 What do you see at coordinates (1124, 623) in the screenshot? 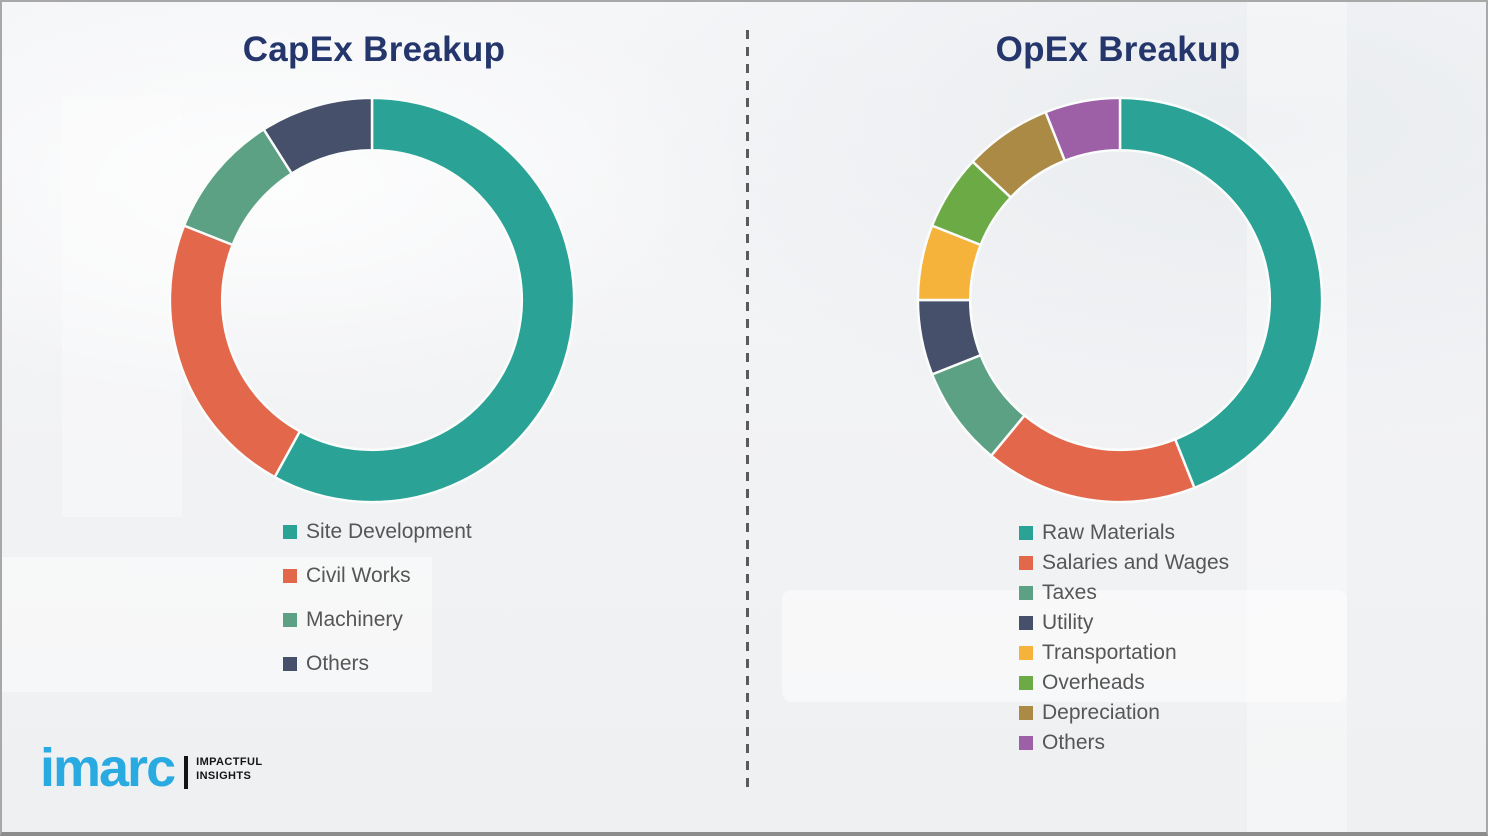
I see `legend-item: Utility` at bounding box center [1124, 623].